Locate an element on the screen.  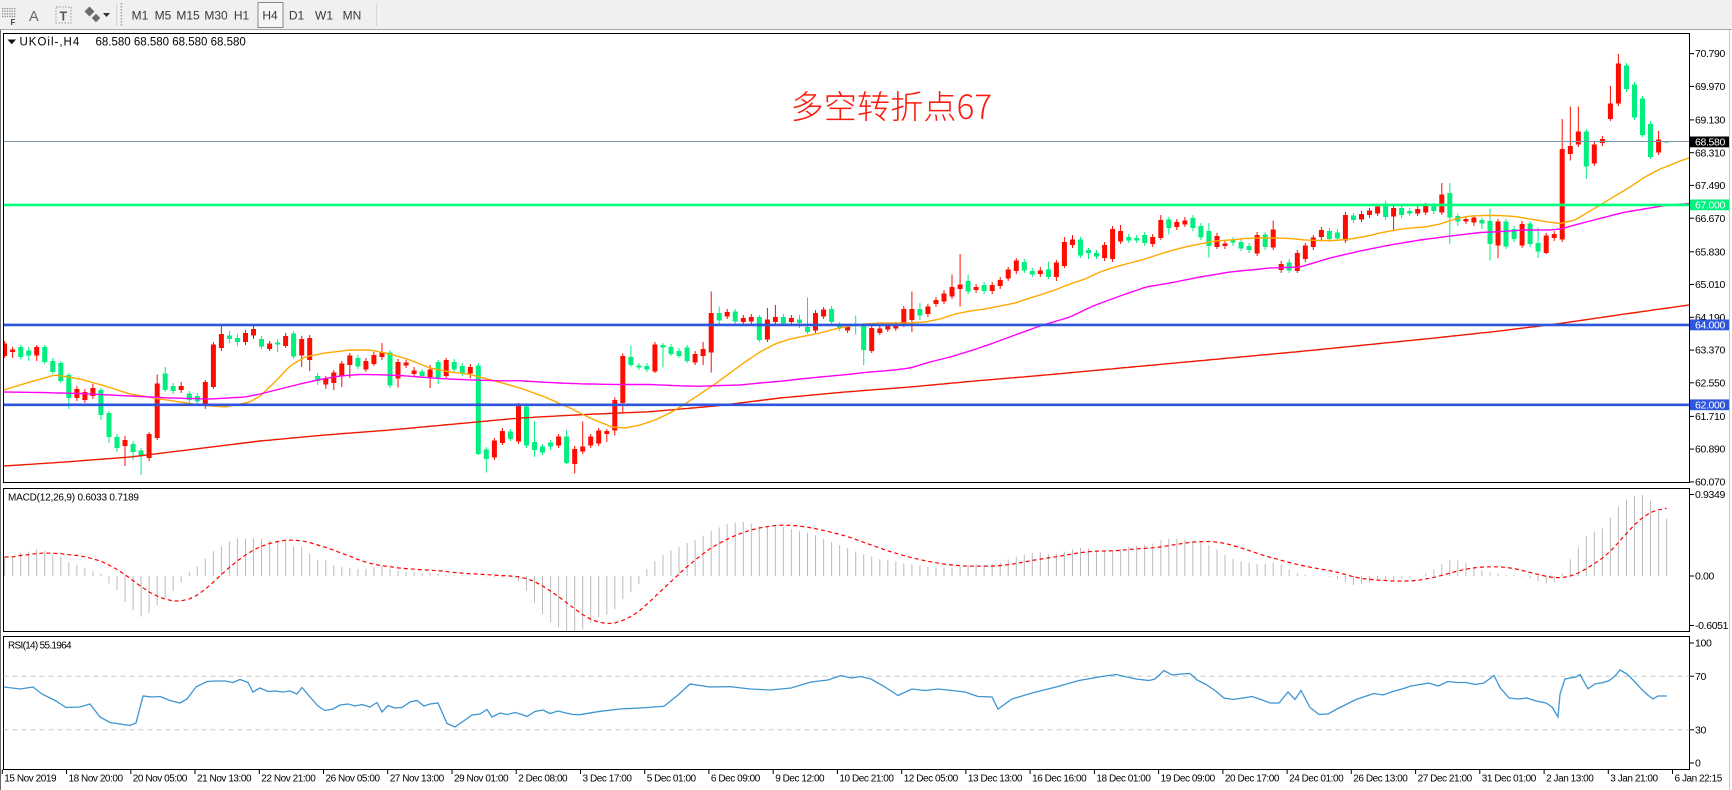
svg-text: 26 Nov 05:00 is located at coordinates (353, 779).